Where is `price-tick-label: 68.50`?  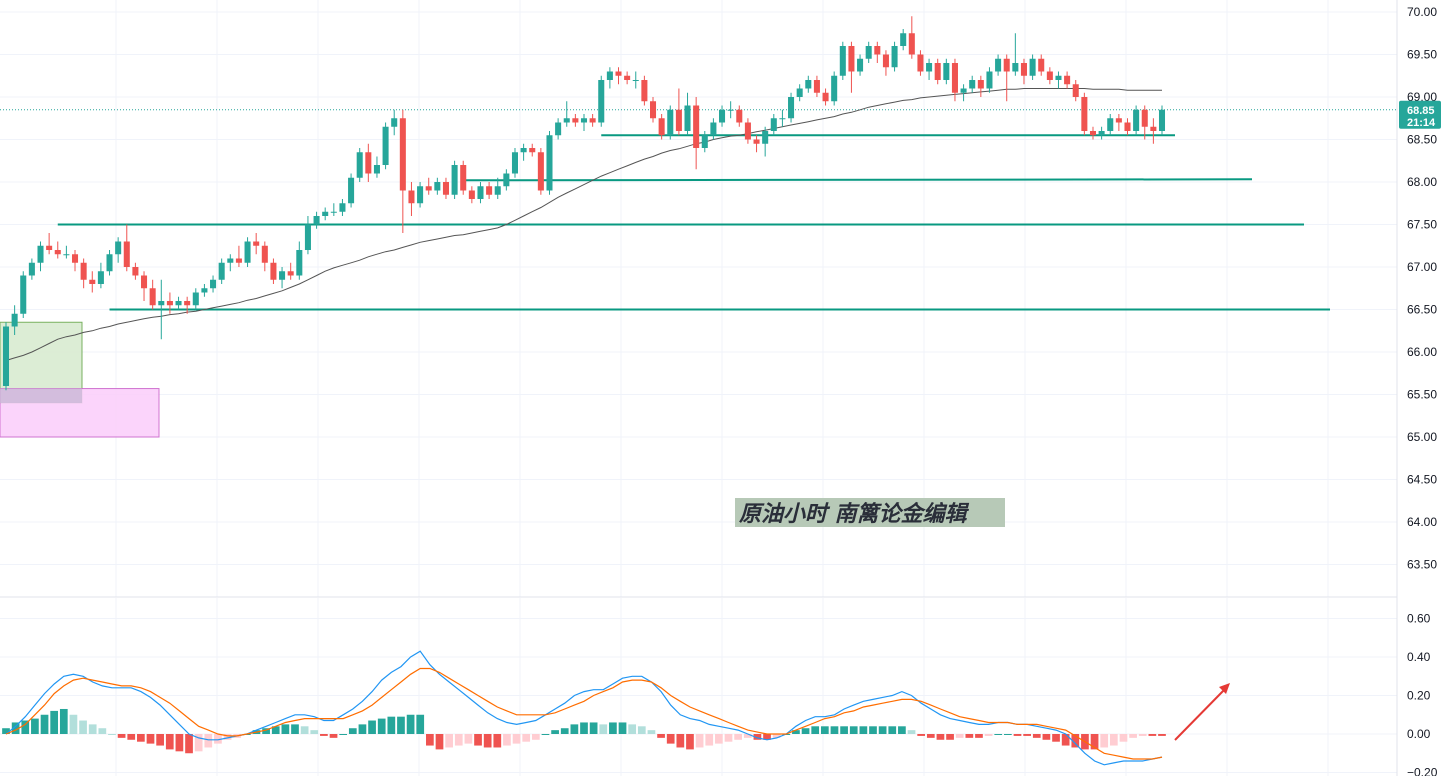 price-tick-label: 68.50 is located at coordinates (1422, 140).